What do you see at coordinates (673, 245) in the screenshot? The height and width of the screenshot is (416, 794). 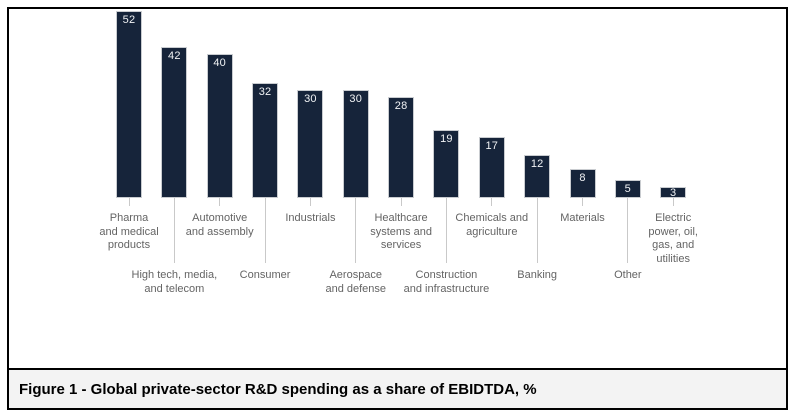 I see `category-label-line: gas, and` at bounding box center [673, 245].